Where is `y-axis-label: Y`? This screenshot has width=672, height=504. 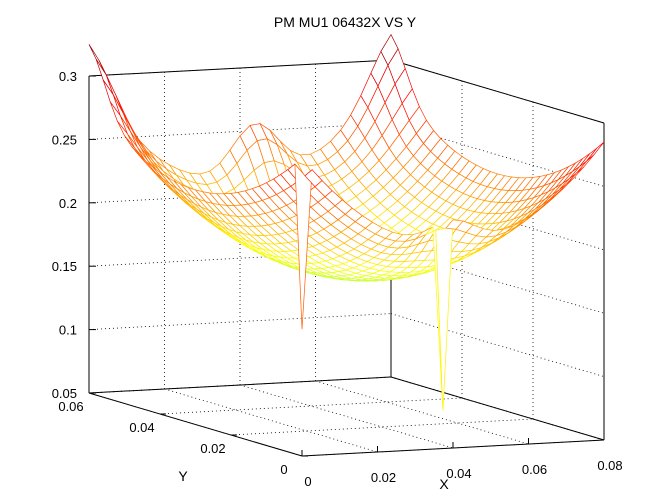
y-axis-label: Y is located at coordinates (183, 476).